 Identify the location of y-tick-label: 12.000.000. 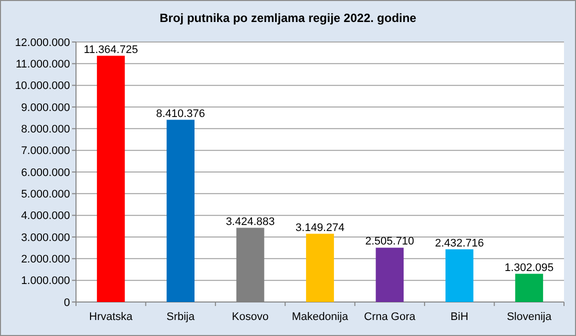
(42, 42).